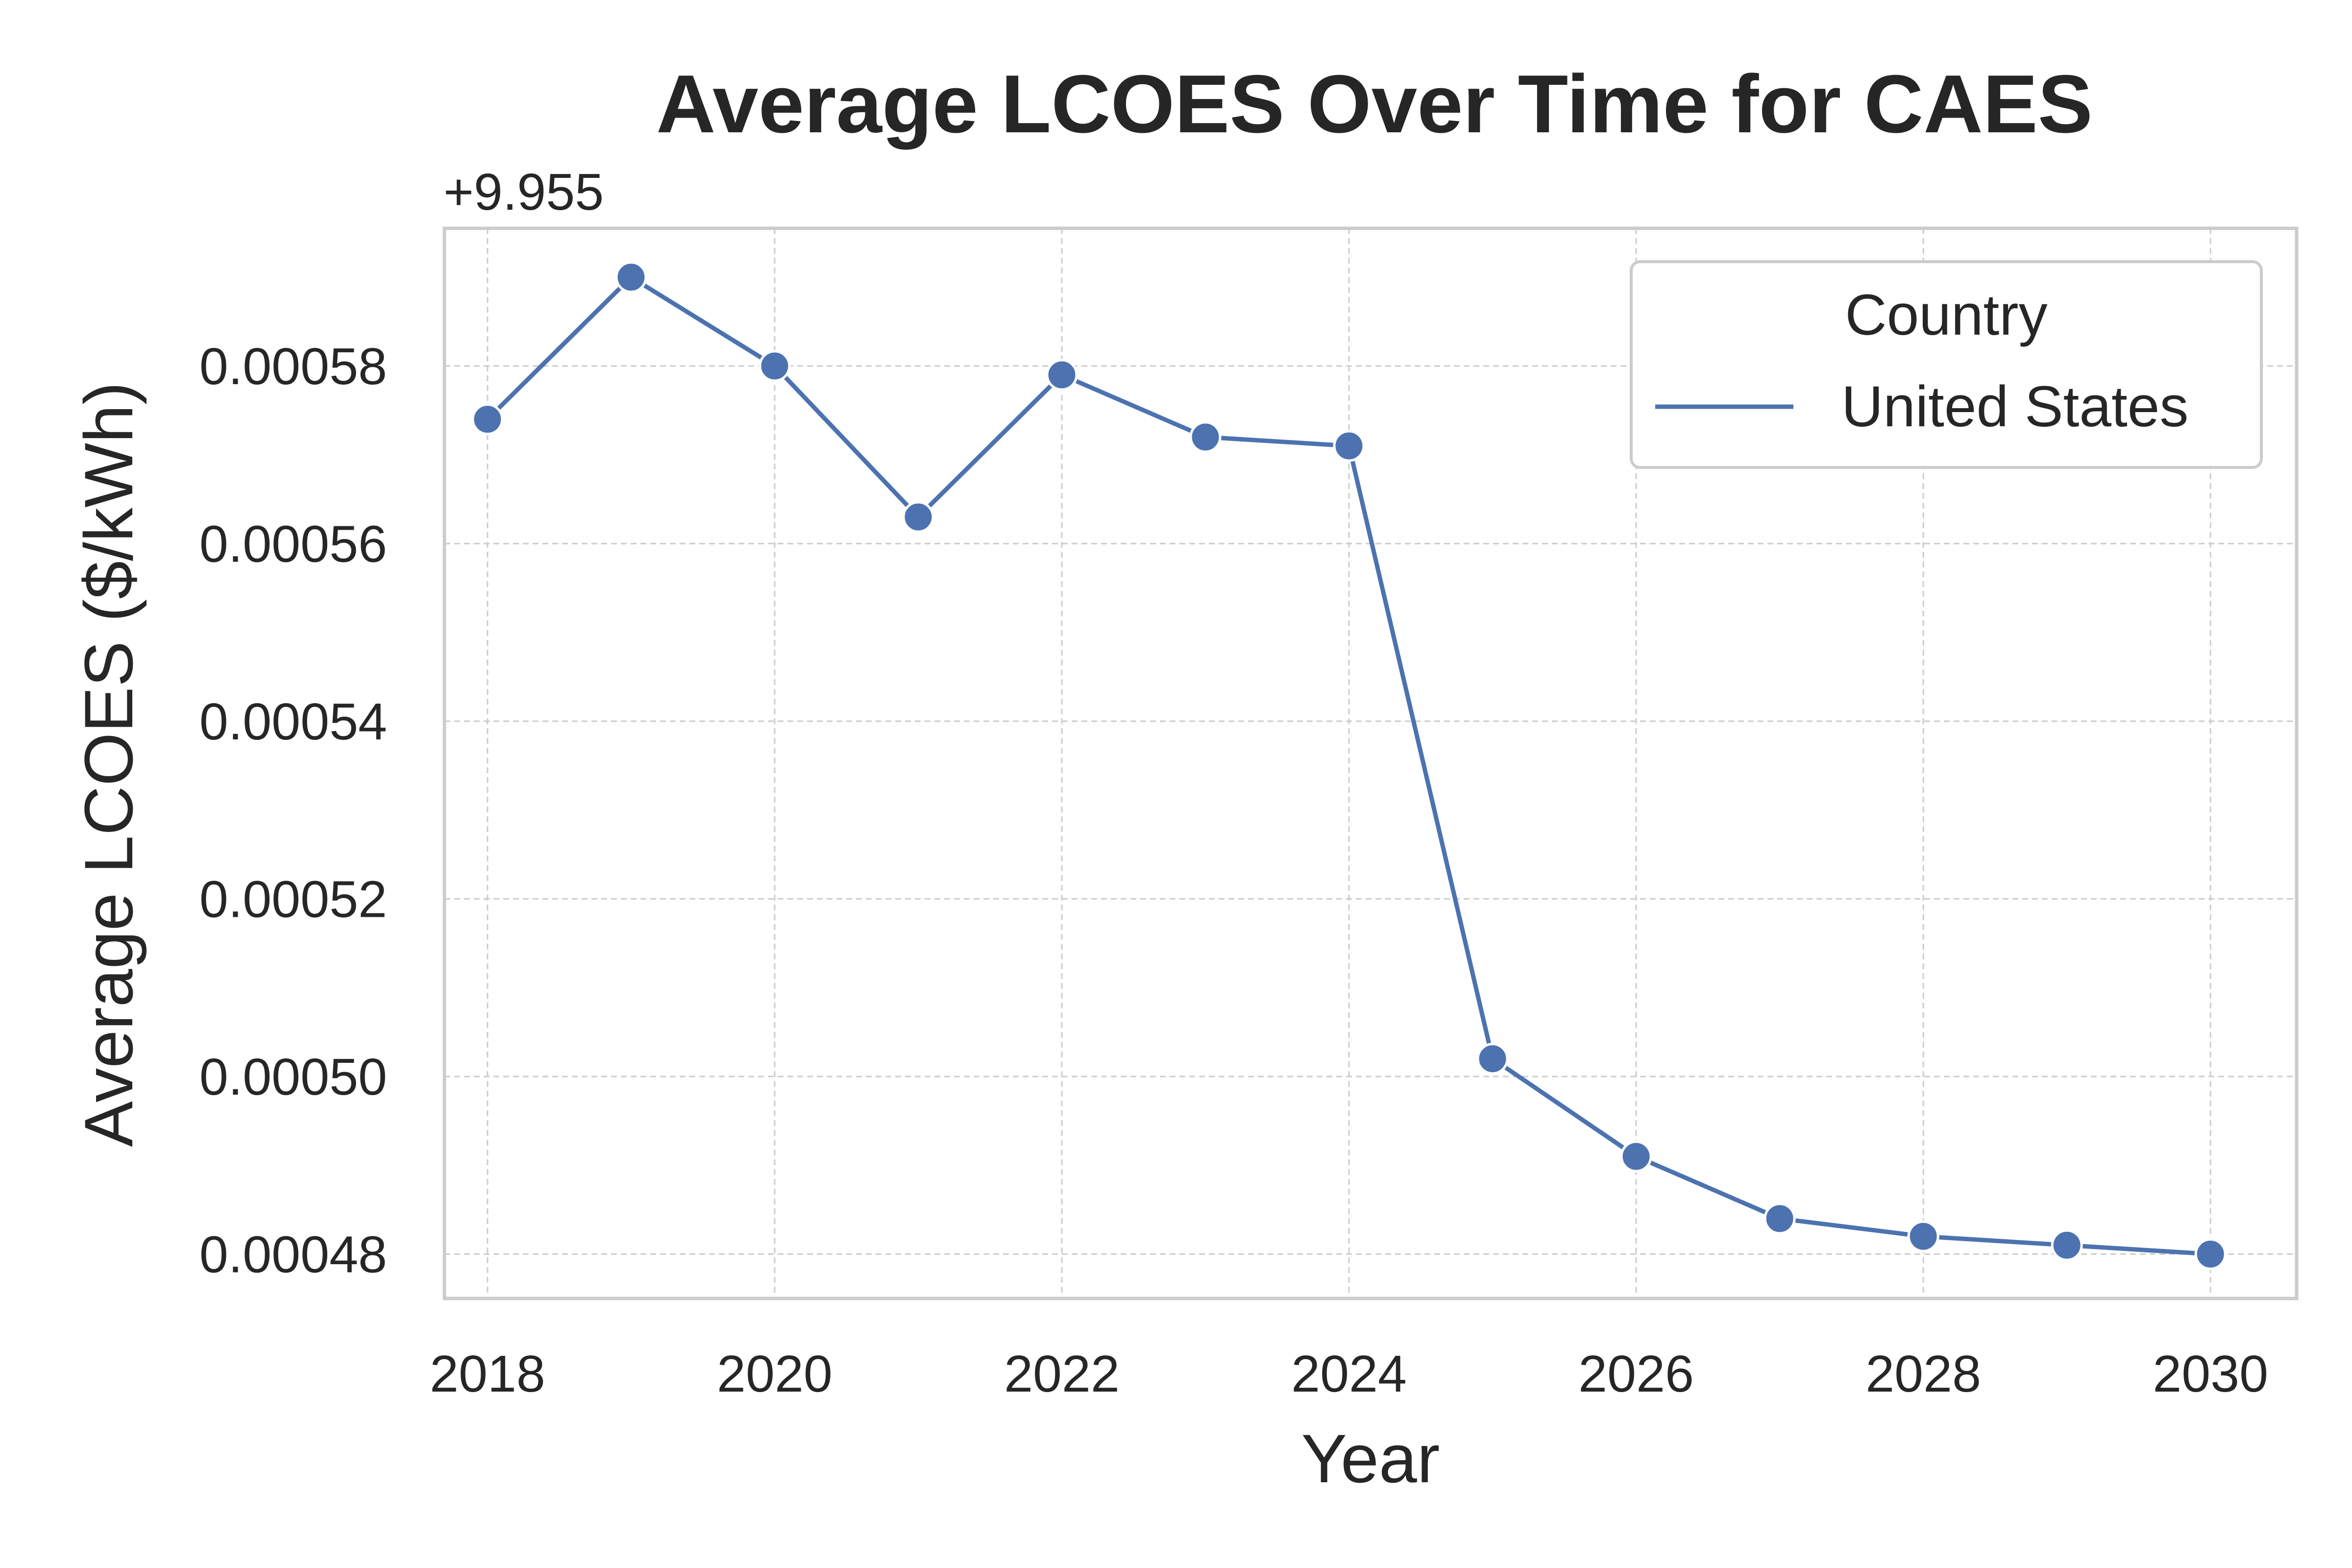 This screenshot has width=2352, height=1568. I want to click on y-axis-label: Average LCOES ($/kWh), so click(108, 764).